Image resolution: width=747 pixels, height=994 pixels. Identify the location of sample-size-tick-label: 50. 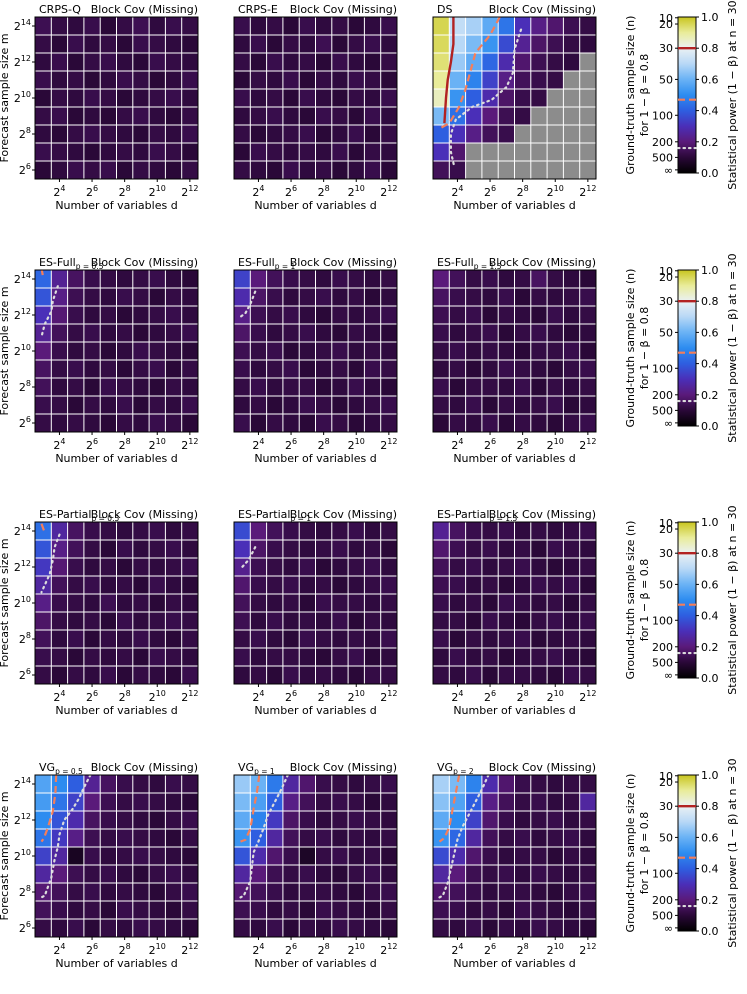
(666, 837).